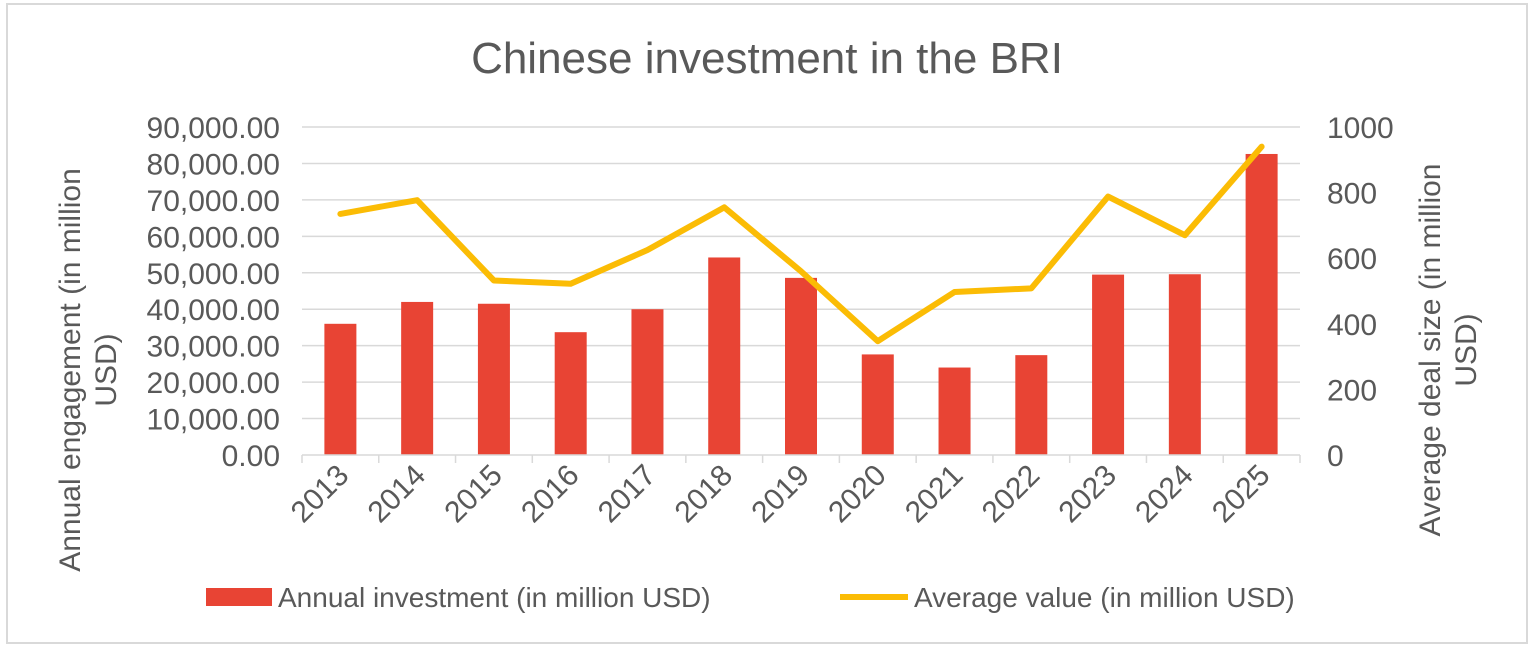 This screenshot has height=651, width=1536. I want to click on legend-label-line: Average value (in million USD), so click(1104, 597).